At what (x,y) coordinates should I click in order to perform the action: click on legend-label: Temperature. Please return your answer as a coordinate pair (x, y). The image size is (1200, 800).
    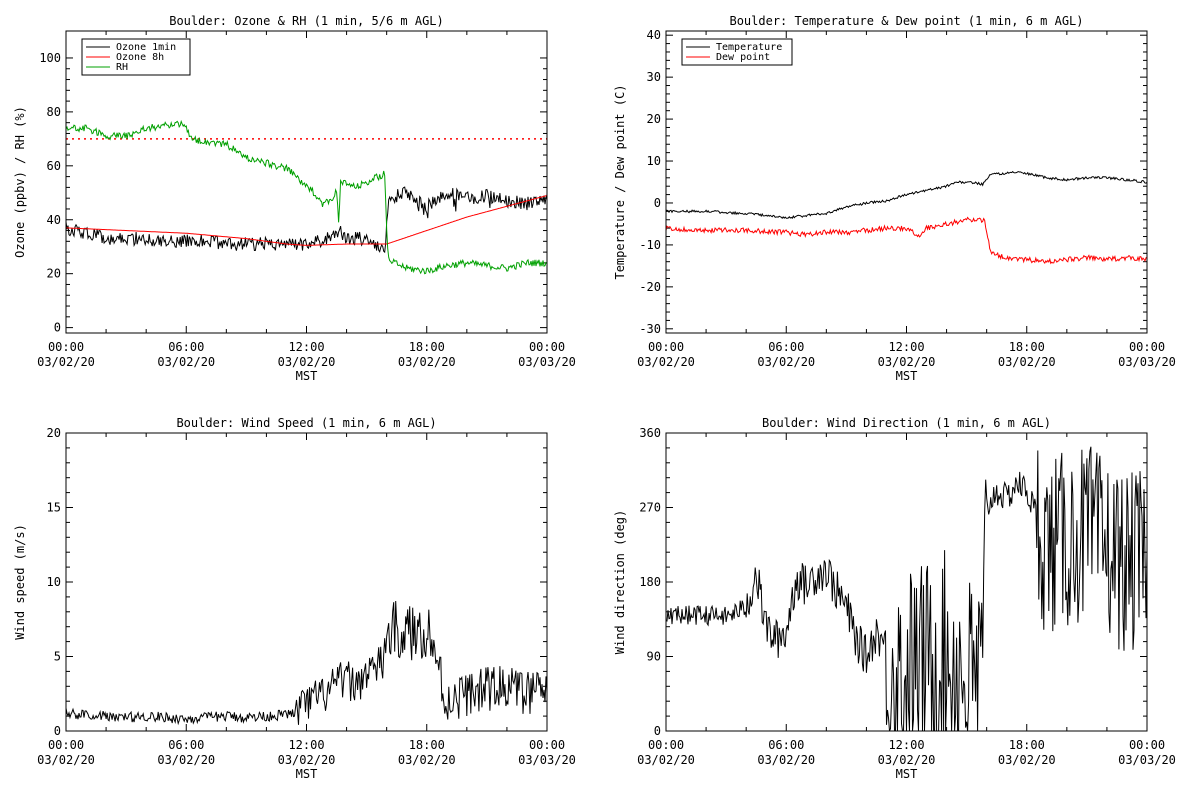
    Looking at the image, I should click on (749, 47).